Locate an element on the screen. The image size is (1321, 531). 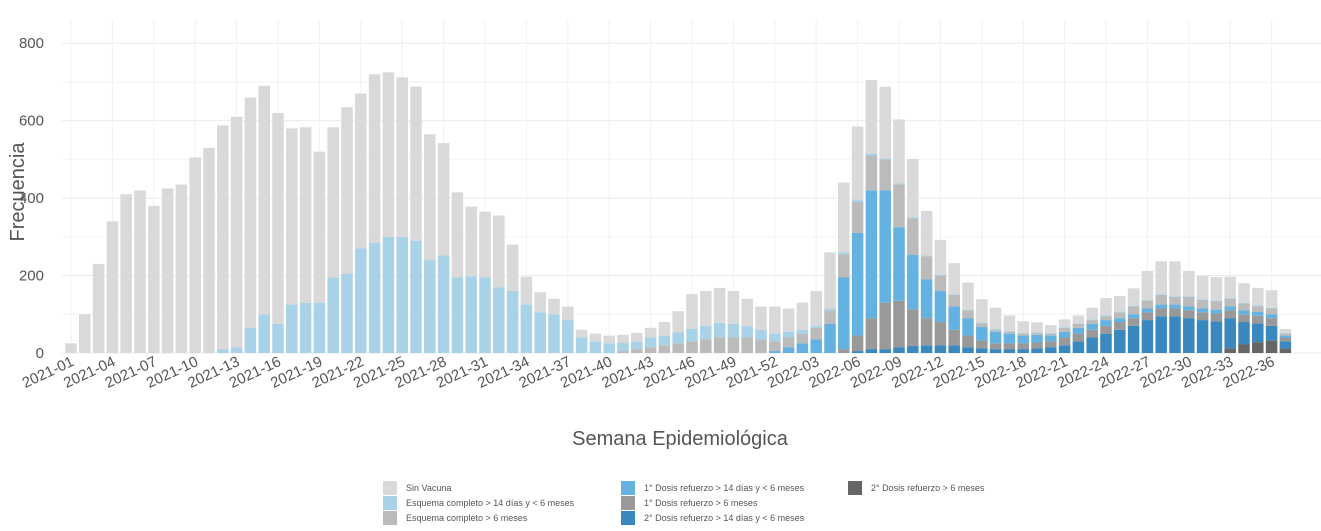
y-tick-label: 200 is located at coordinates (31, 276).